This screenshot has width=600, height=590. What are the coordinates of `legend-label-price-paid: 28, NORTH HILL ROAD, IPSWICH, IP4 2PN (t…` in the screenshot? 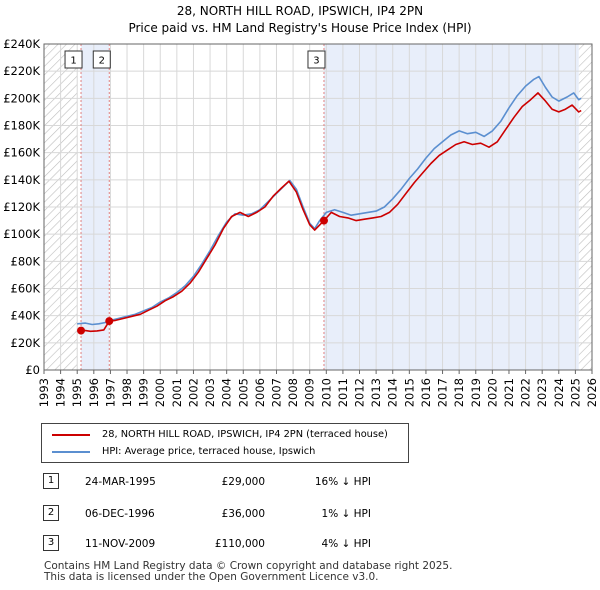 It's located at (245, 434).